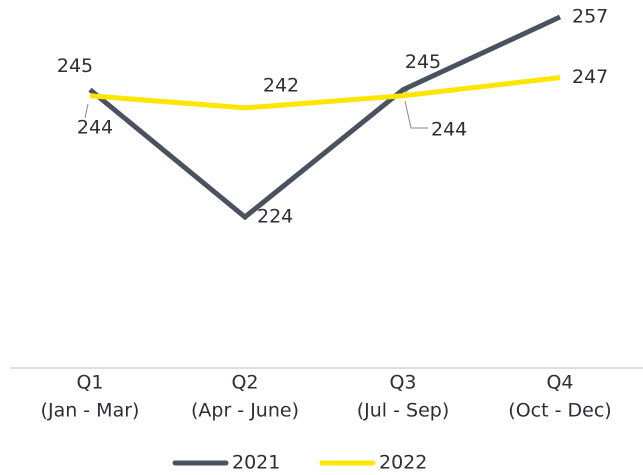  Describe the element at coordinates (281, 85) in the screenshot. I see `data-label: 242` at that location.